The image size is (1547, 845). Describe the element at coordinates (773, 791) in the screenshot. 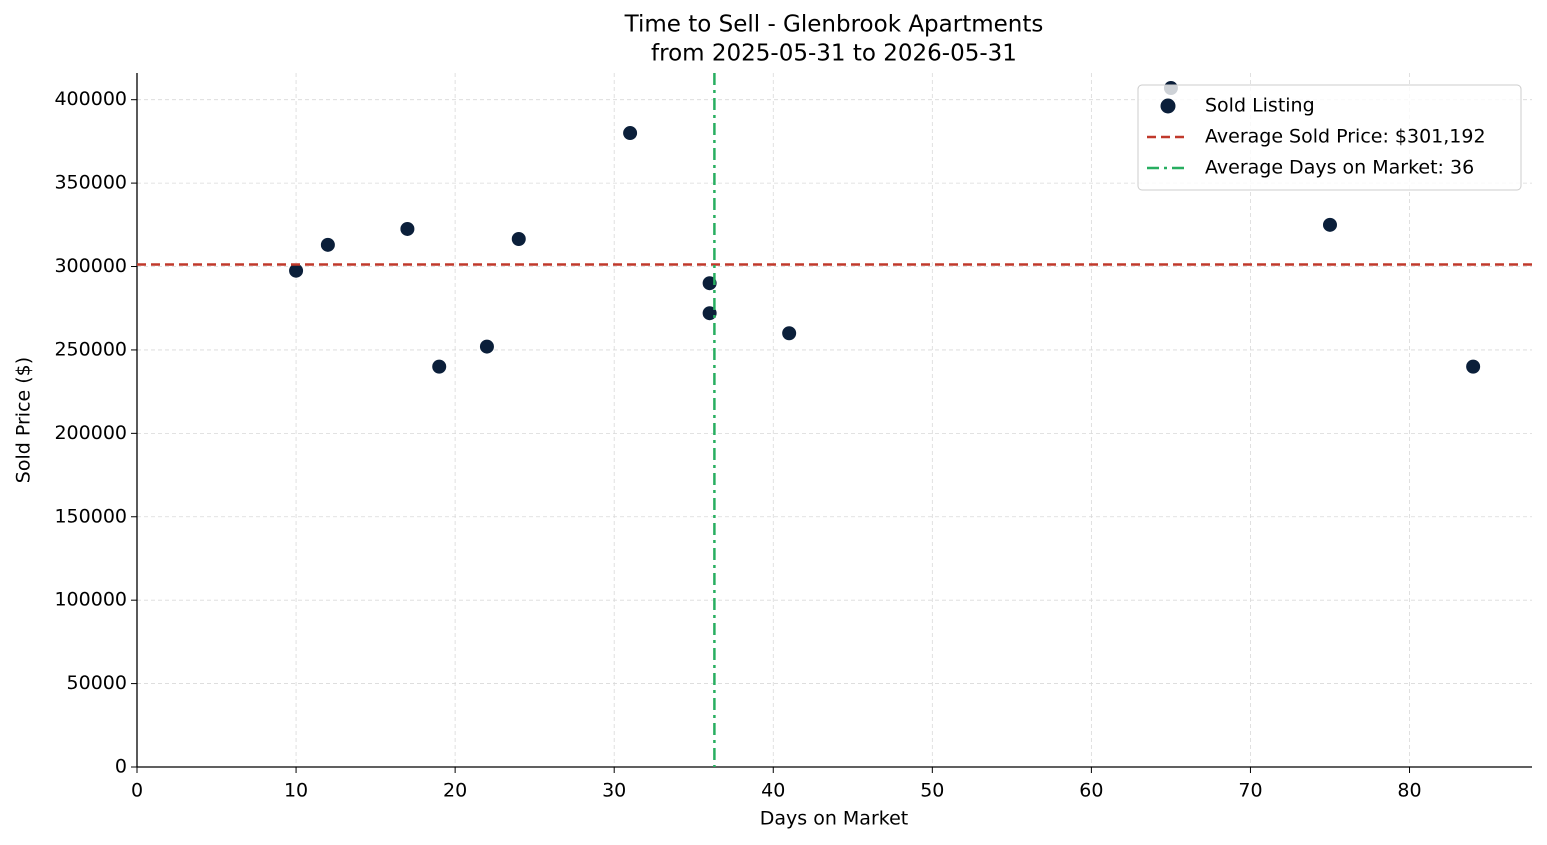

I see `x-tick-label: 40` at that location.